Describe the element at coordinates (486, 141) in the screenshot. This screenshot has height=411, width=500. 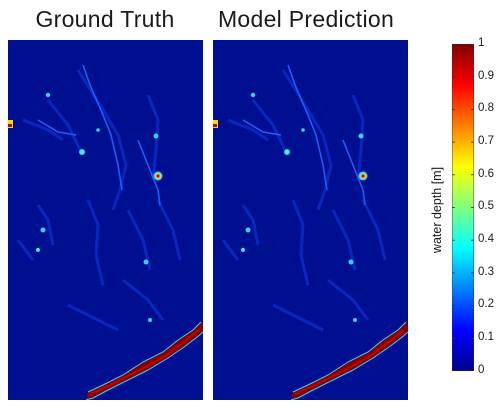
I see `colorbar-tick-0.7: 0.7` at that location.